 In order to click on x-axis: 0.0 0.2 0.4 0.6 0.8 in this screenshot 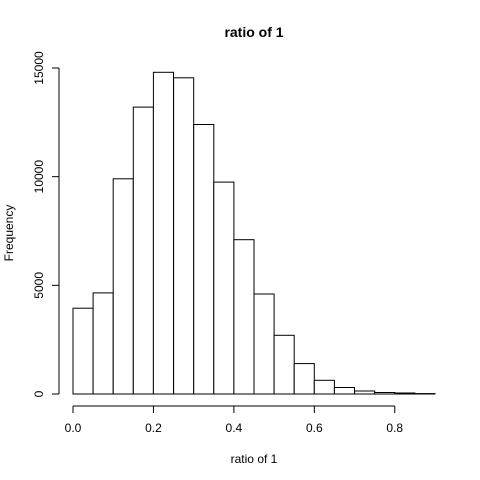, I will do `click(234, 420)`.